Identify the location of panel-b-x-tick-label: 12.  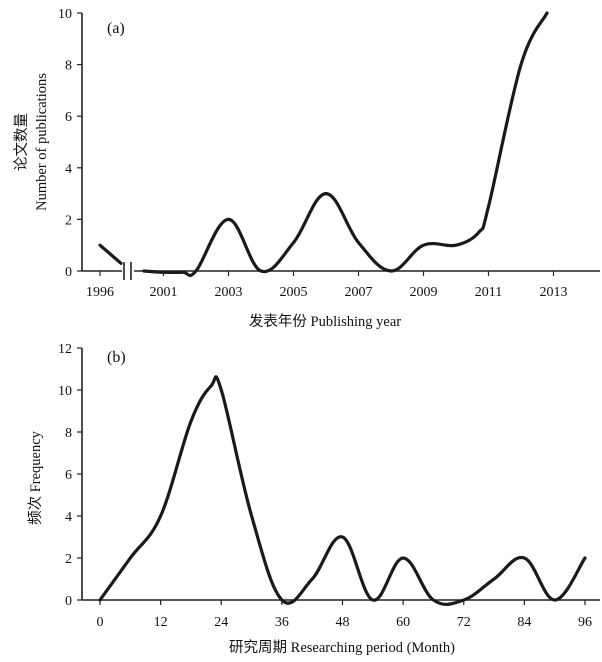
(161, 622).